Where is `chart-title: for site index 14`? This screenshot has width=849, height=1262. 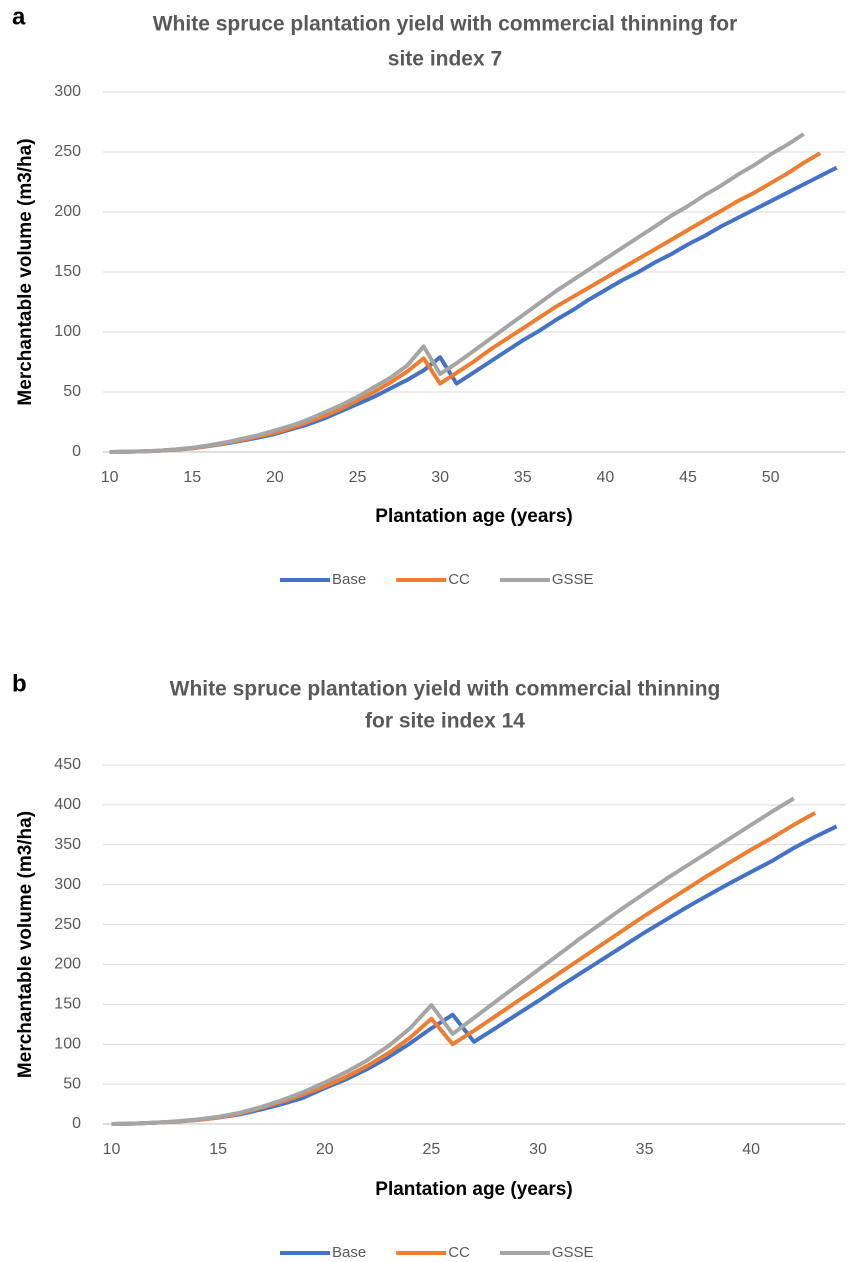 chart-title: for site index 14 is located at coordinates (445, 721).